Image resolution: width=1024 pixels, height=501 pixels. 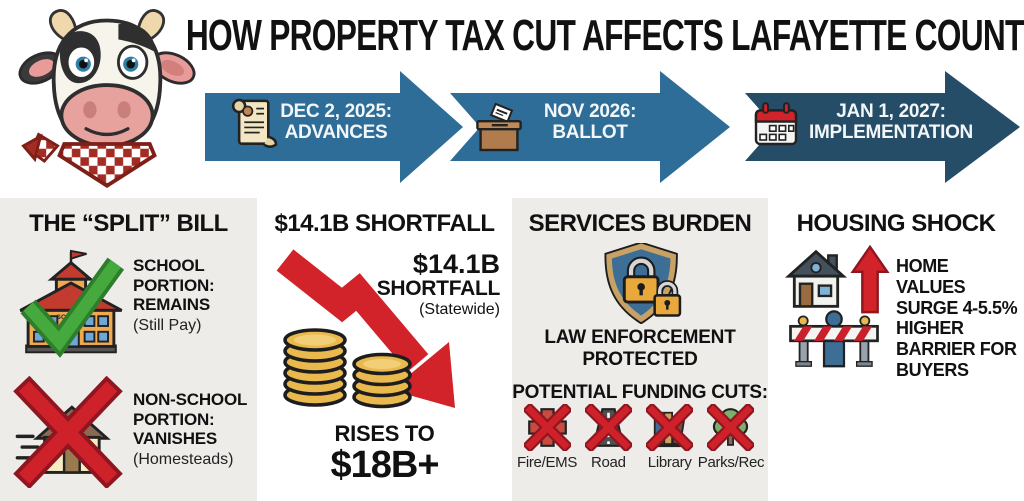 What do you see at coordinates (456, 264) in the screenshot?
I see `shortfall-amount: $14.1B` at bounding box center [456, 264].